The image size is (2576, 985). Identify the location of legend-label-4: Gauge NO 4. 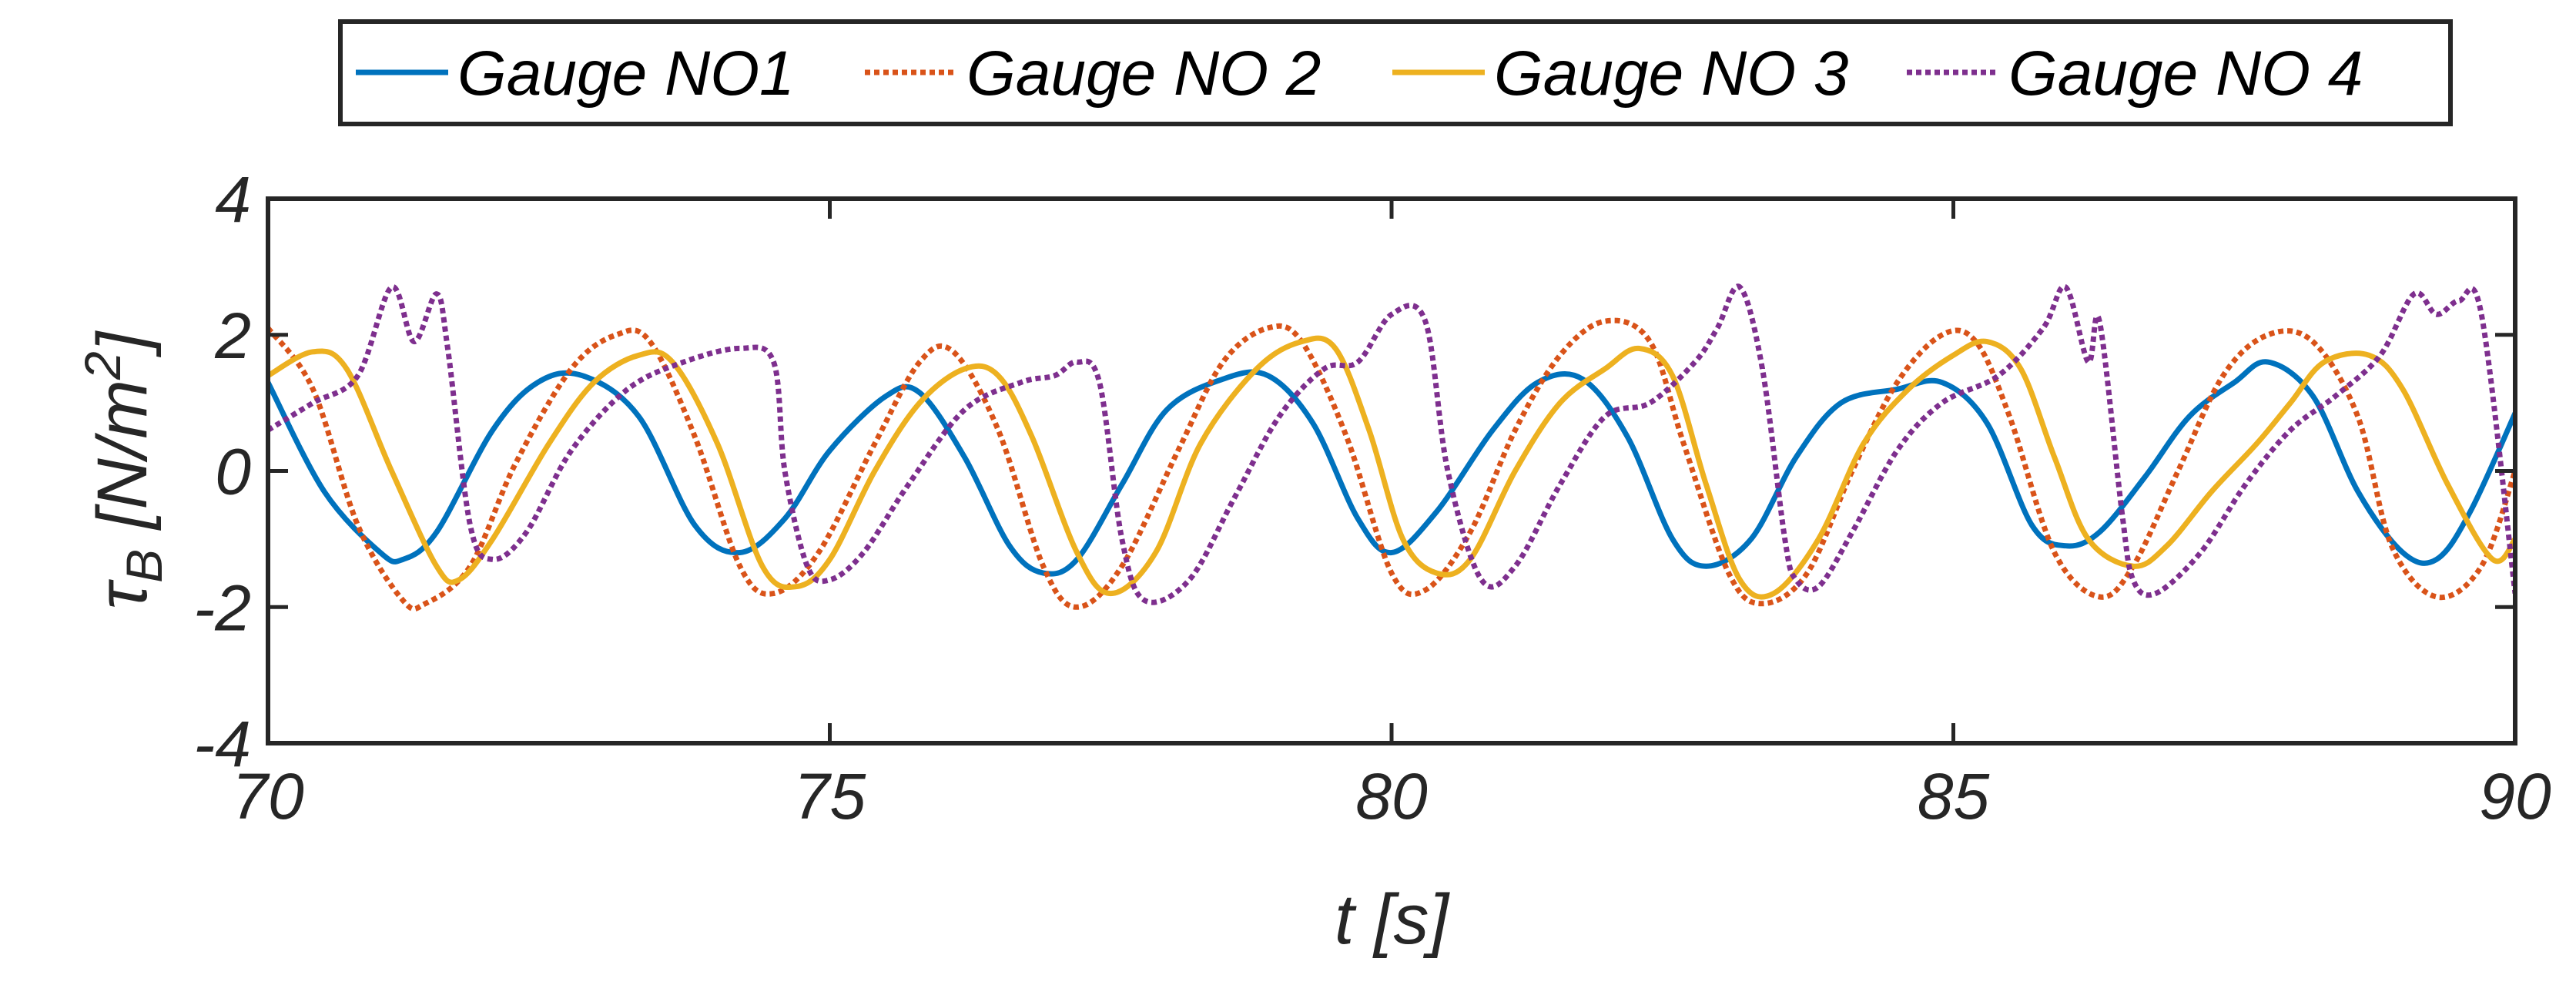
(2185, 74).